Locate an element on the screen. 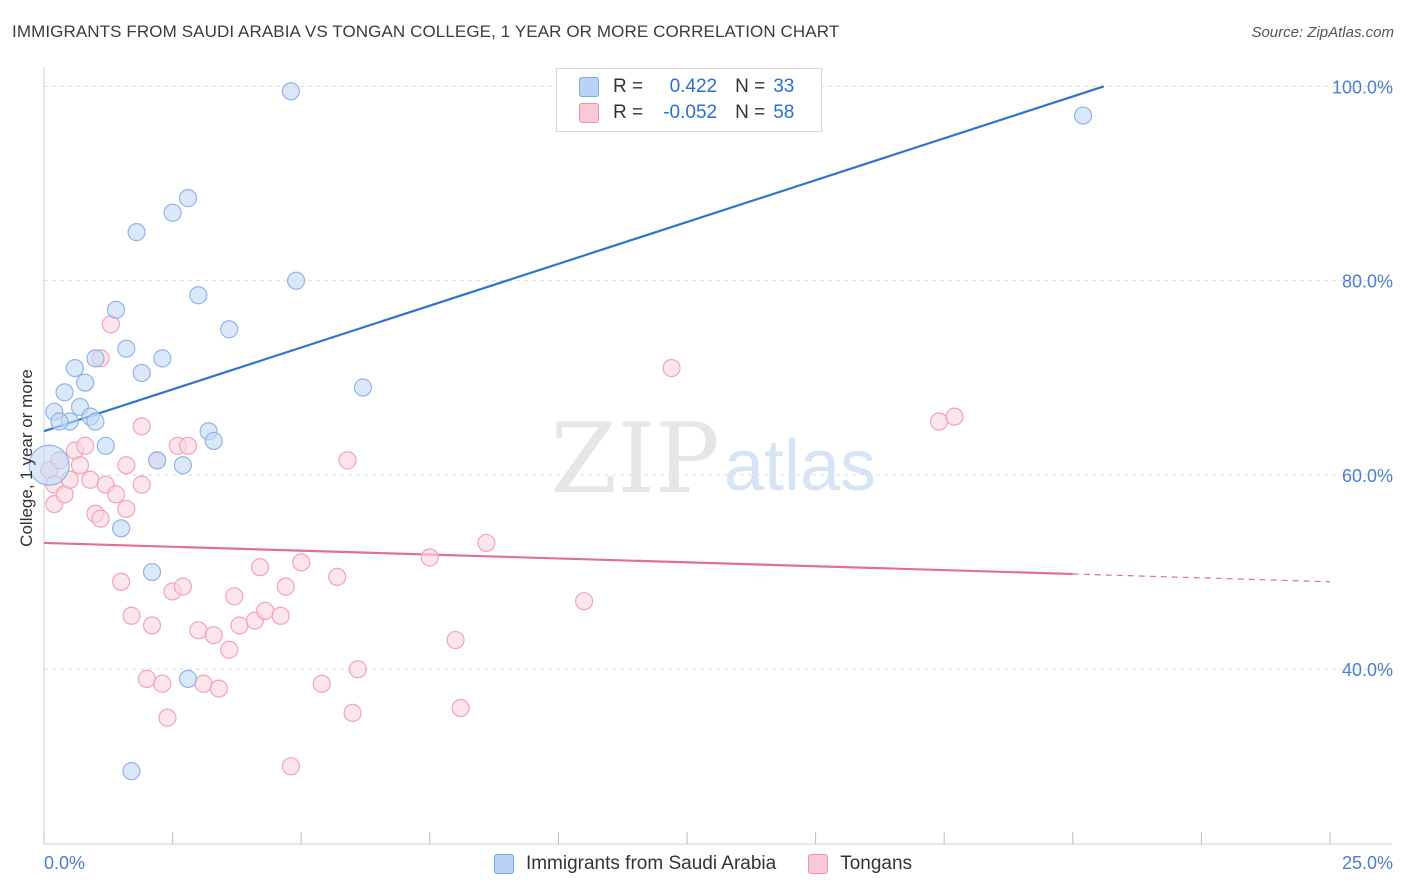  trendline-tongans is located at coordinates (558, 558).